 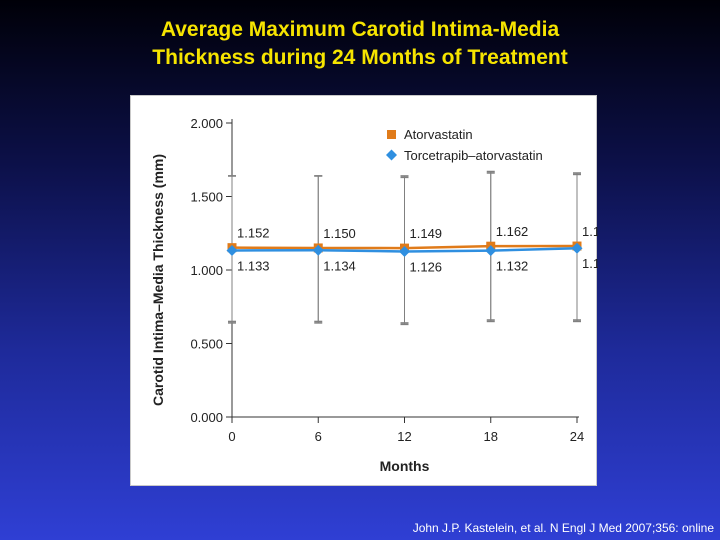 What do you see at coordinates (590, 231) in the screenshot?
I see `data-label-atorvastatin: 1.163` at bounding box center [590, 231].